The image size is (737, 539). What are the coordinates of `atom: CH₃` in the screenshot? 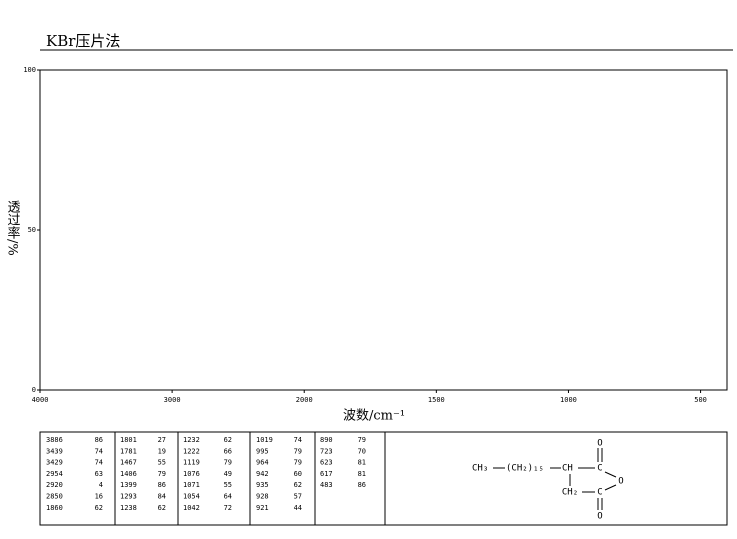 It's located at (480, 469).